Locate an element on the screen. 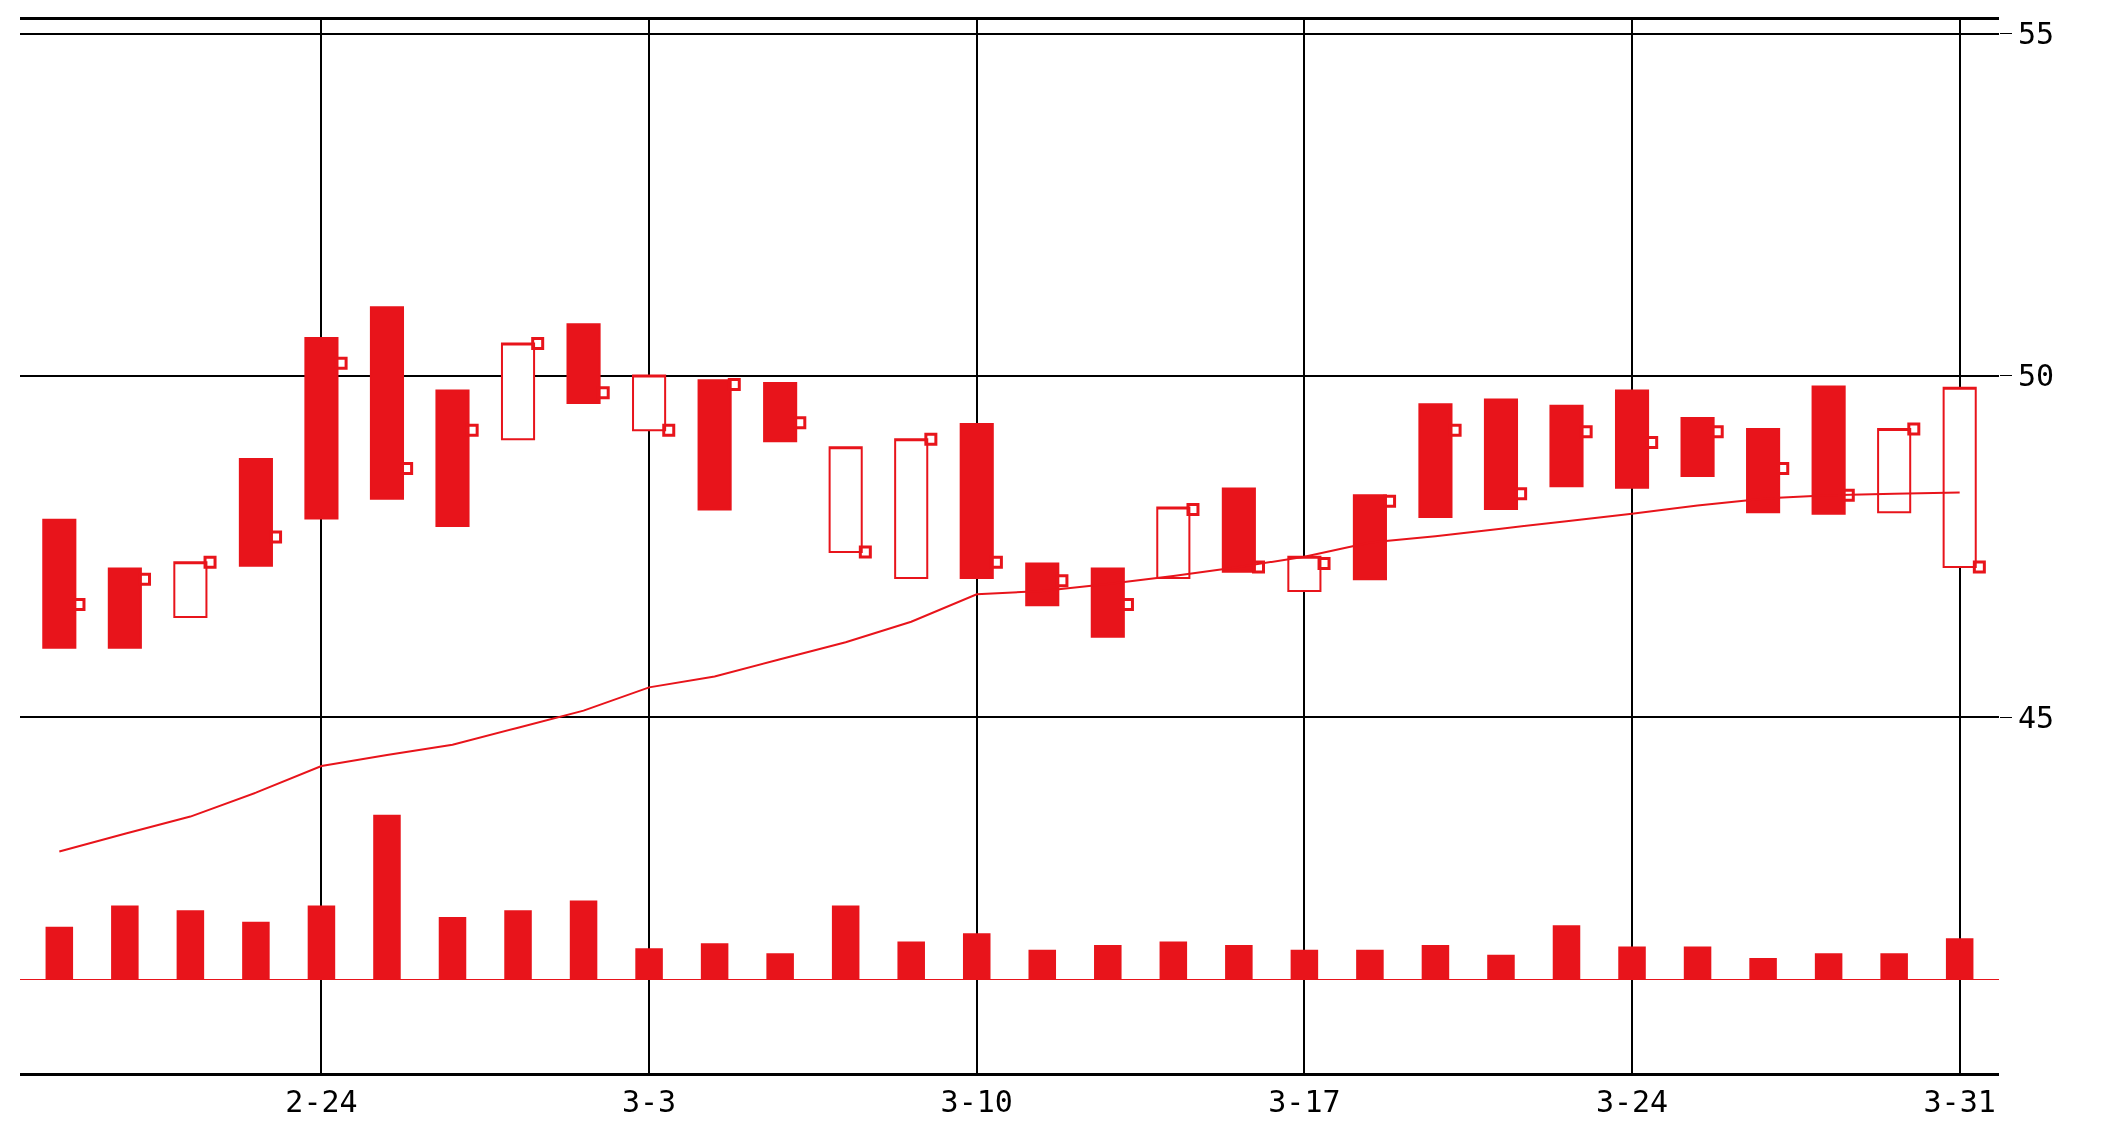 Image resolution: width=2109 pixels, height=1143 pixels. x-tick-label: 3-3 is located at coordinates (649, 1101).